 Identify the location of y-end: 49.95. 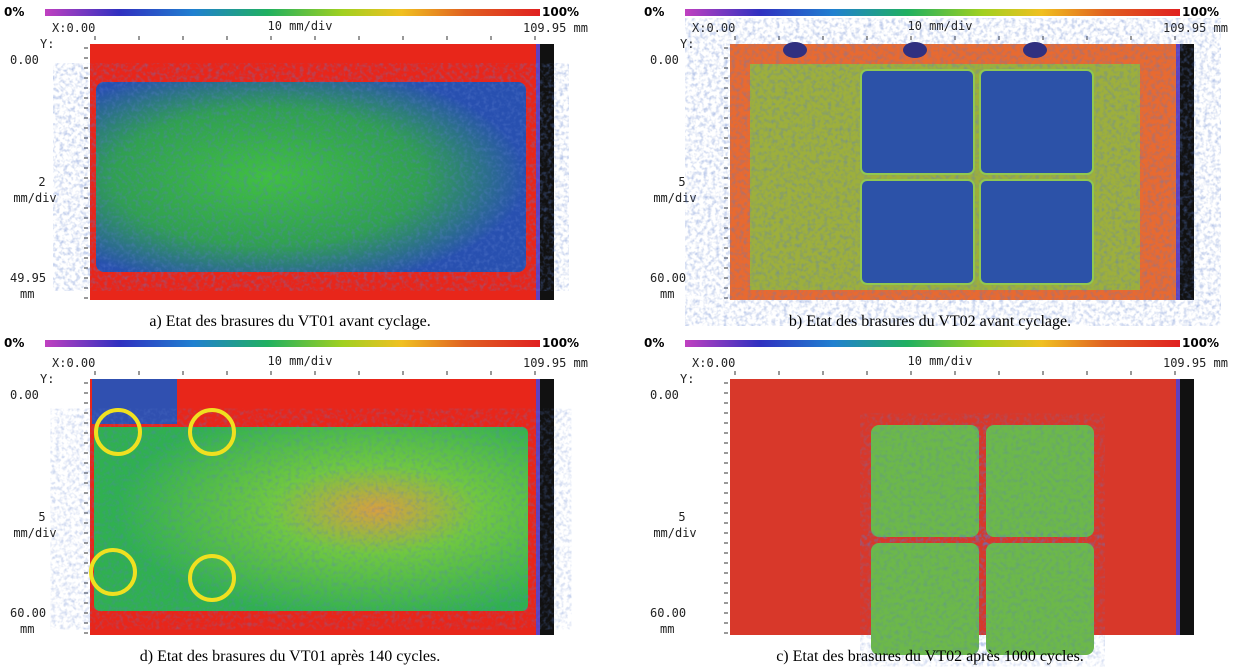
(28, 278).